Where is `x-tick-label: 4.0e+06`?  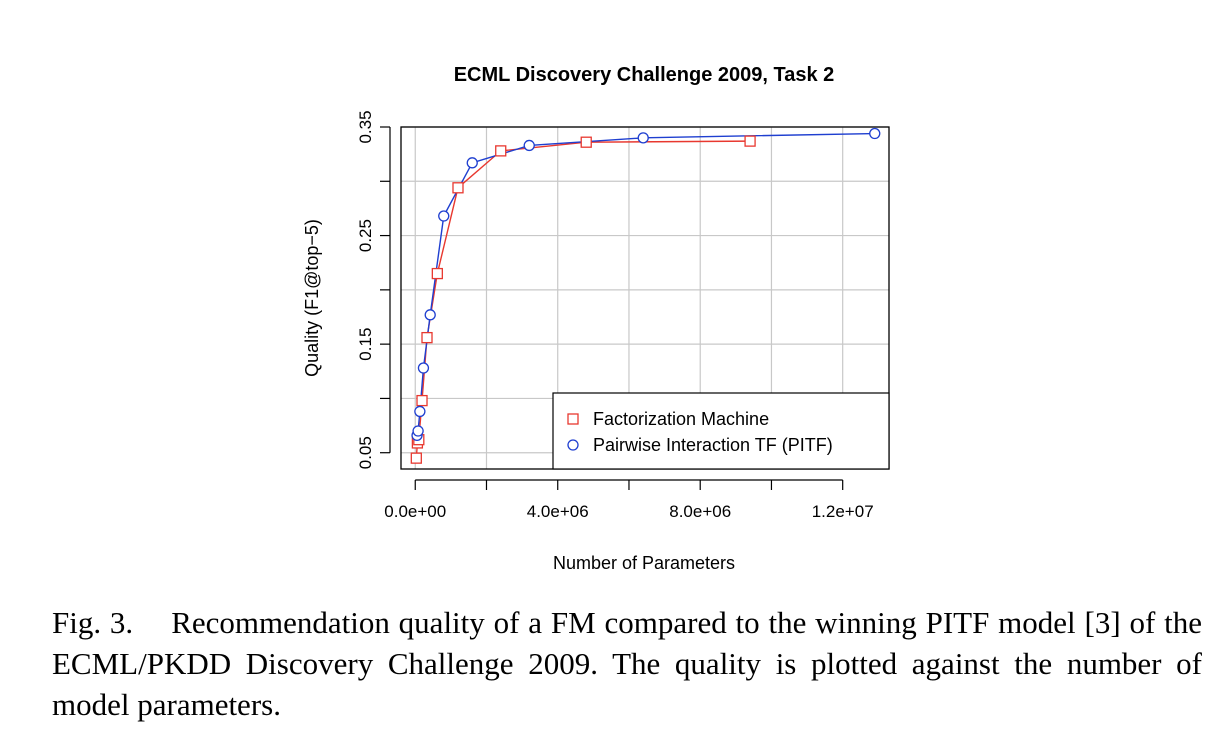
x-tick-label: 4.0e+06 is located at coordinates (558, 511).